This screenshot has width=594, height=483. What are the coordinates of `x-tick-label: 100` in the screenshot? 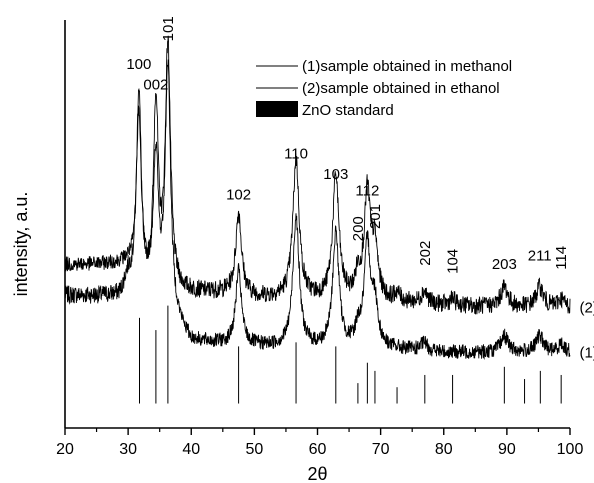 It's located at (570, 449).